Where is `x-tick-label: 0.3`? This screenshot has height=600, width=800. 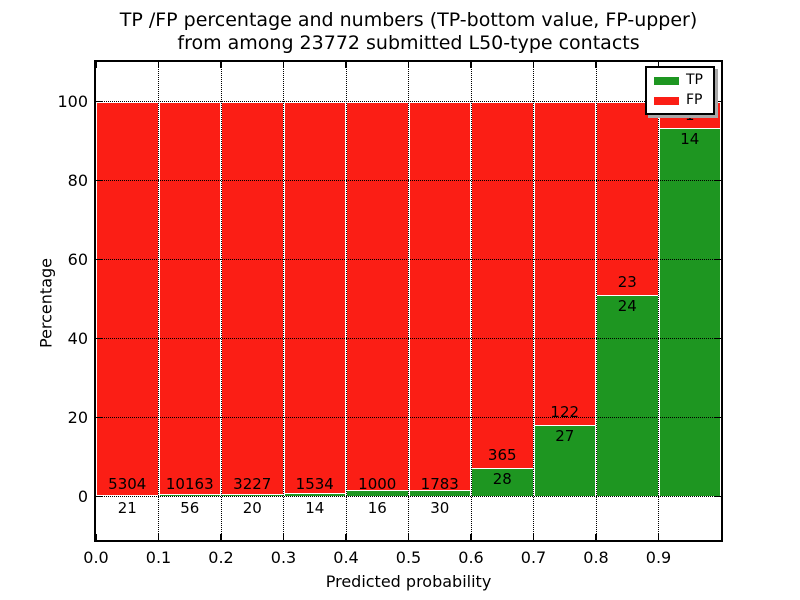
x-tick-label: 0.3 is located at coordinates (283, 557).